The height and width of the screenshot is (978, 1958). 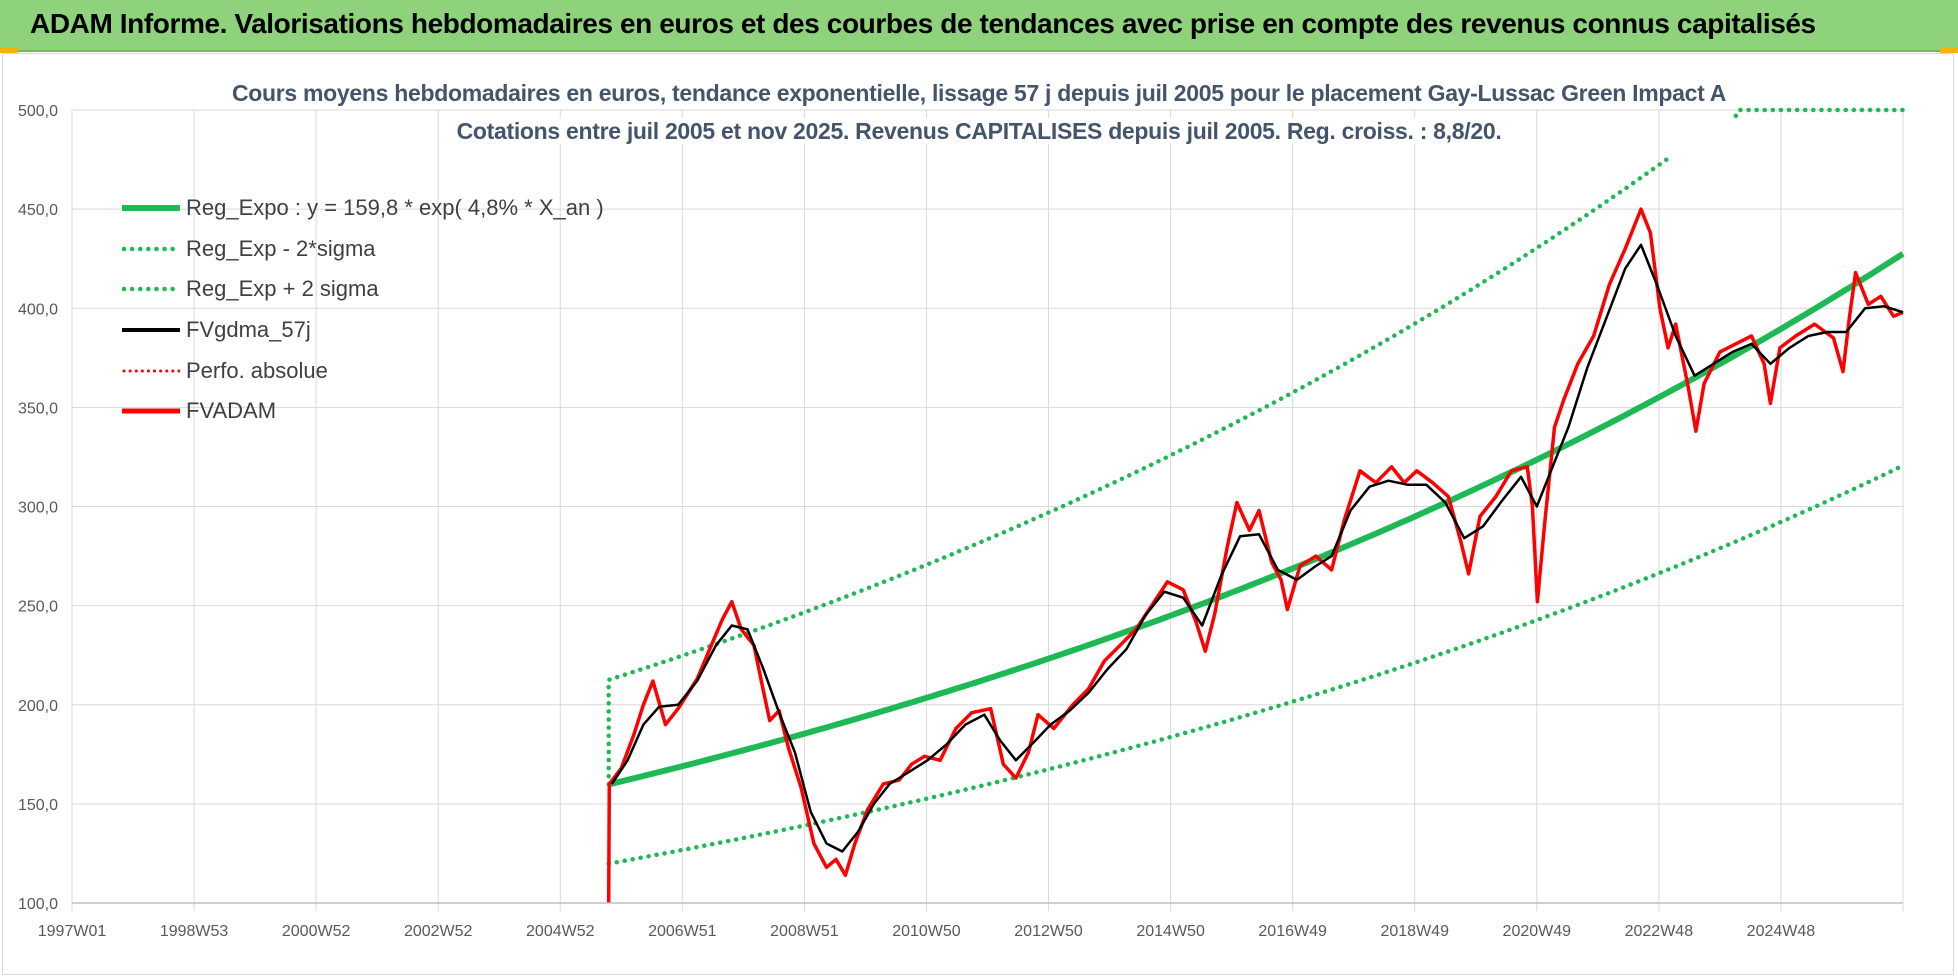 I want to click on legend-swatch-solid-green, so click(x=151, y=208).